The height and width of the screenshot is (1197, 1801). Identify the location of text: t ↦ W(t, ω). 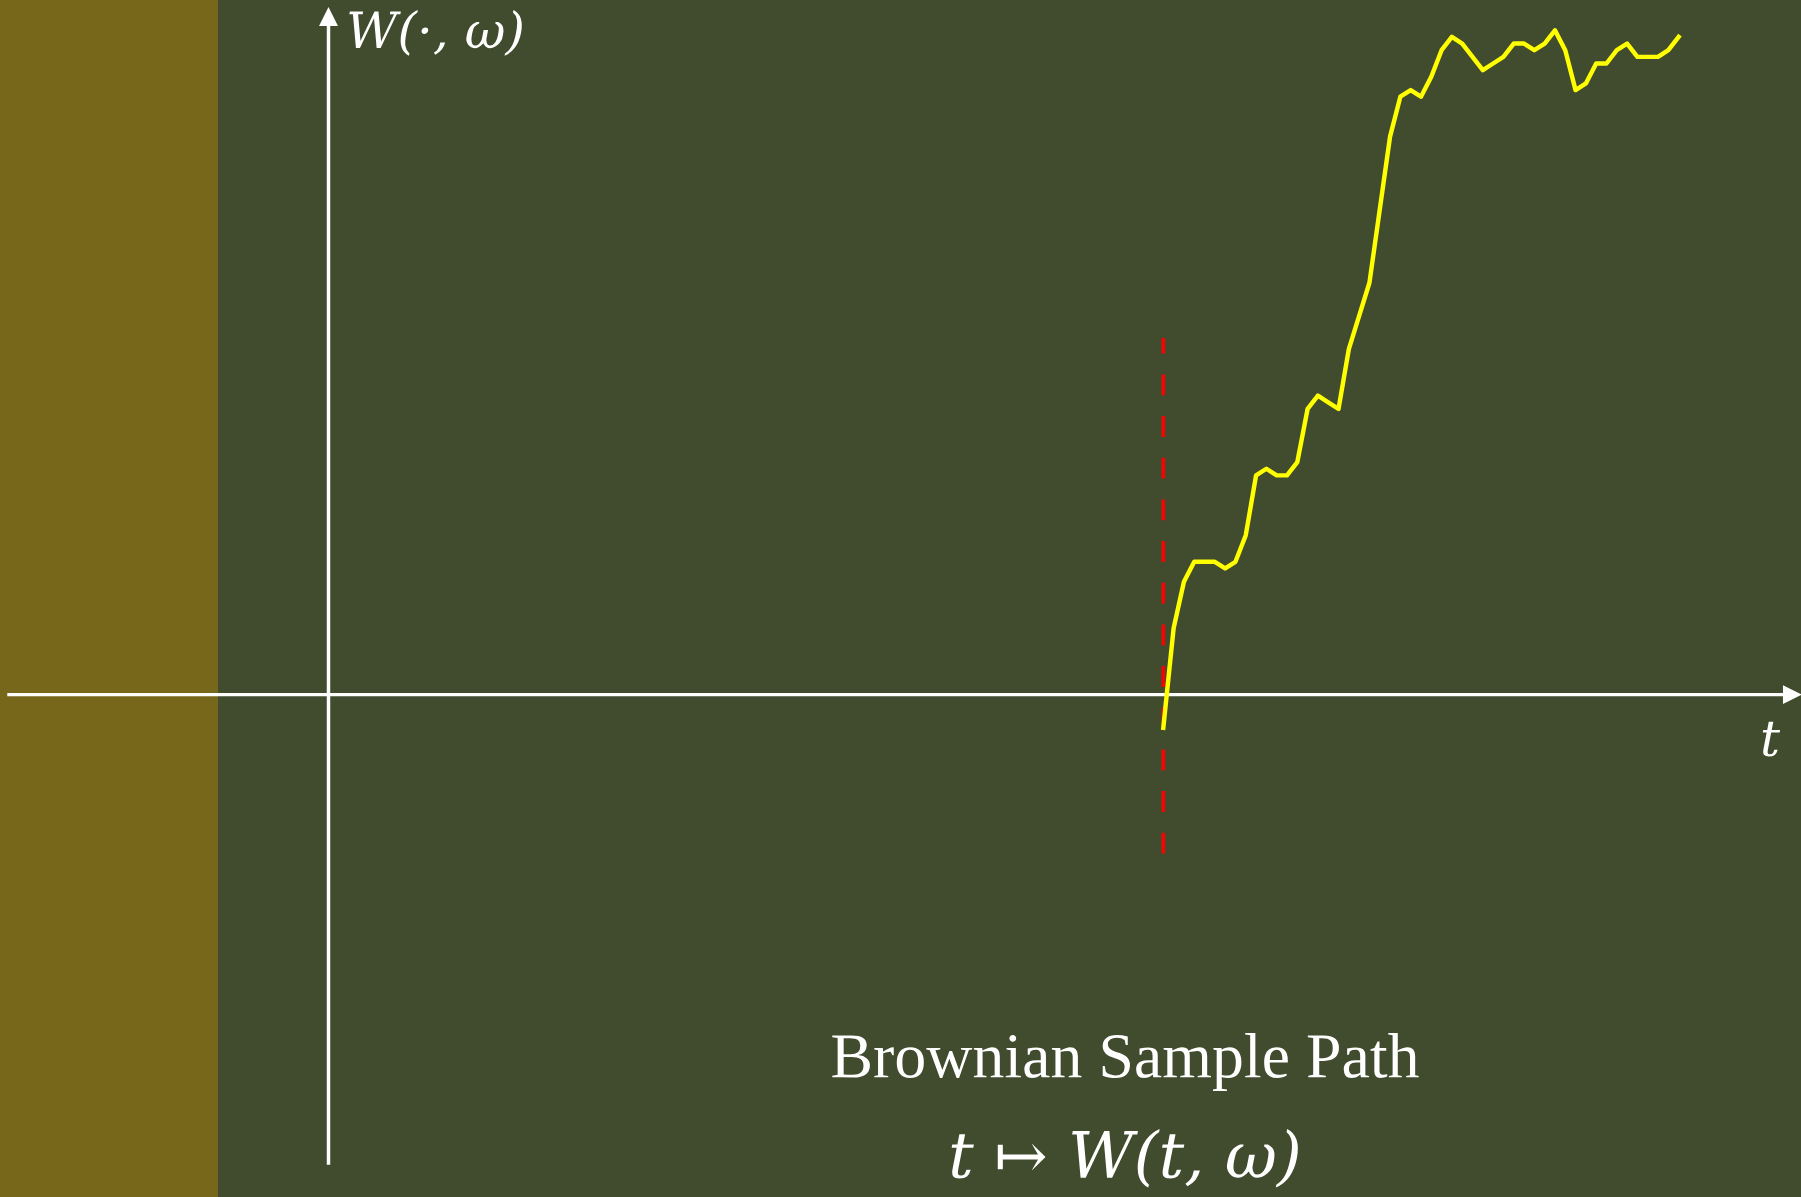
(1124, 1158).